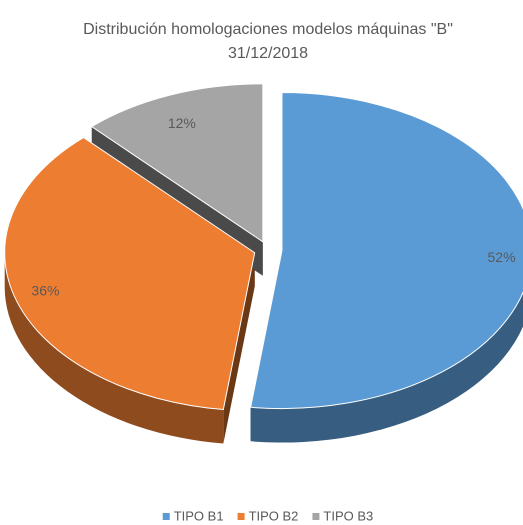 The width and height of the screenshot is (523, 525). Describe the element at coordinates (348, 515) in the screenshot. I see `legend-label: TIPO B3` at that location.